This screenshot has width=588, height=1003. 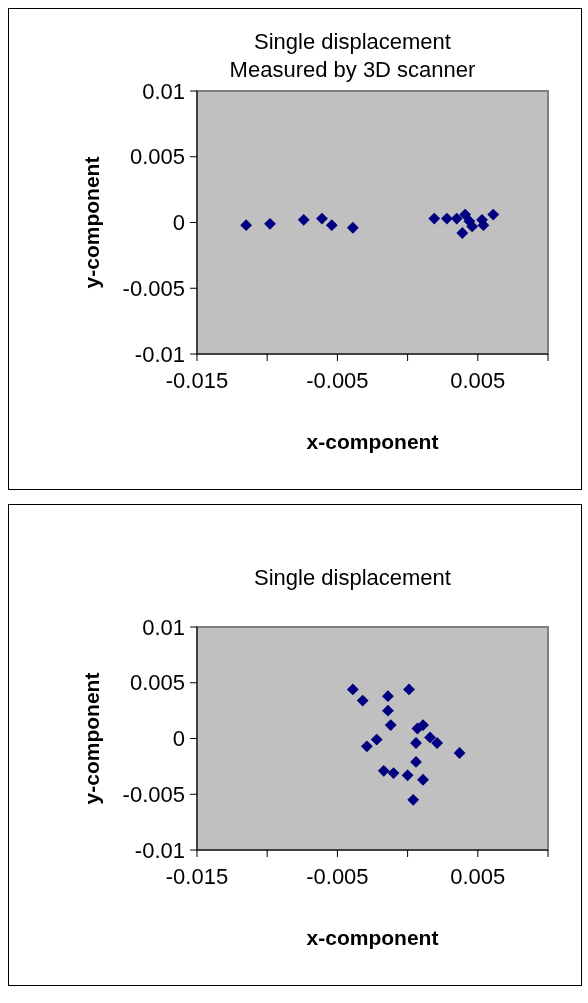 I want to click on chart-subtitle: Measured by 3D scanner, so click(x=352, y=69).